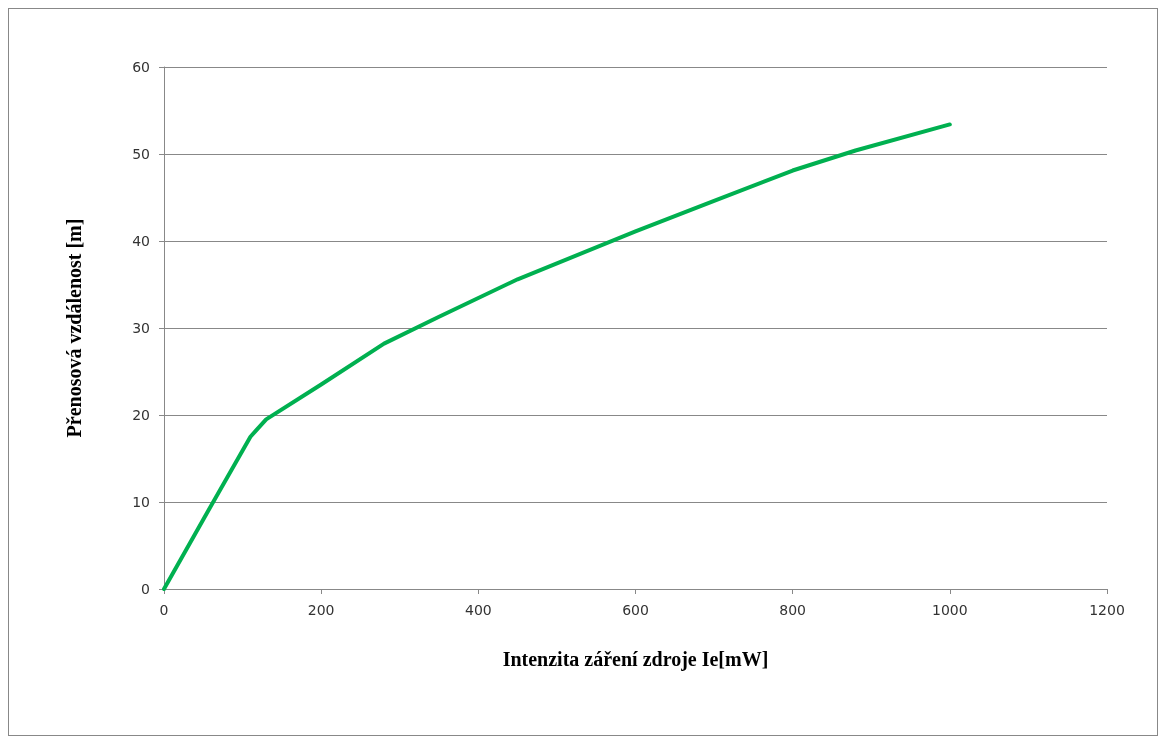 This screenshot has height=744, width=1166. I want to click on y-tick-label: 20, so click(141, 415).